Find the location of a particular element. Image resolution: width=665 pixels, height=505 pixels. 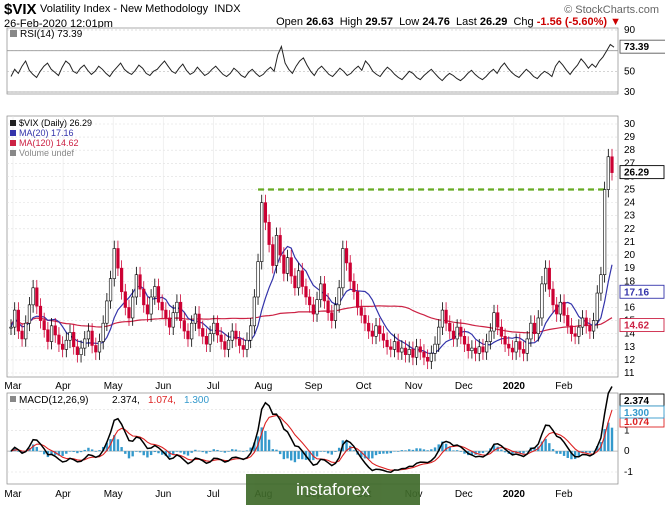

price-xtick-label: Oct is located at coordinates (364, 386).